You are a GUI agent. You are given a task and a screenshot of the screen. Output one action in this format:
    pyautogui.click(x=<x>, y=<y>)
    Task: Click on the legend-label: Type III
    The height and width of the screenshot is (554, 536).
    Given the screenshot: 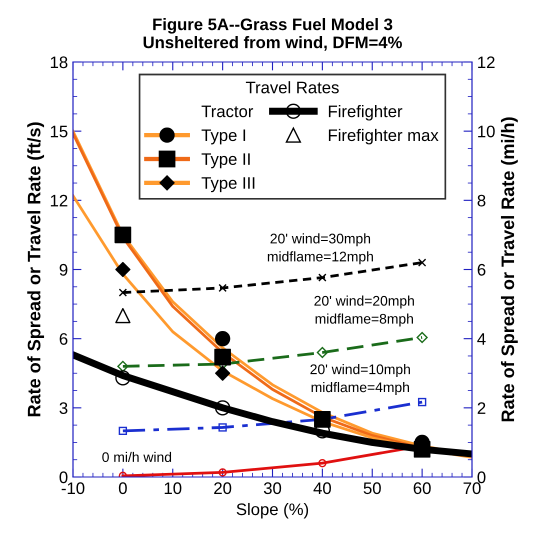 What is the action you would take?
    pyautogui.click(x=228, y=184)
    